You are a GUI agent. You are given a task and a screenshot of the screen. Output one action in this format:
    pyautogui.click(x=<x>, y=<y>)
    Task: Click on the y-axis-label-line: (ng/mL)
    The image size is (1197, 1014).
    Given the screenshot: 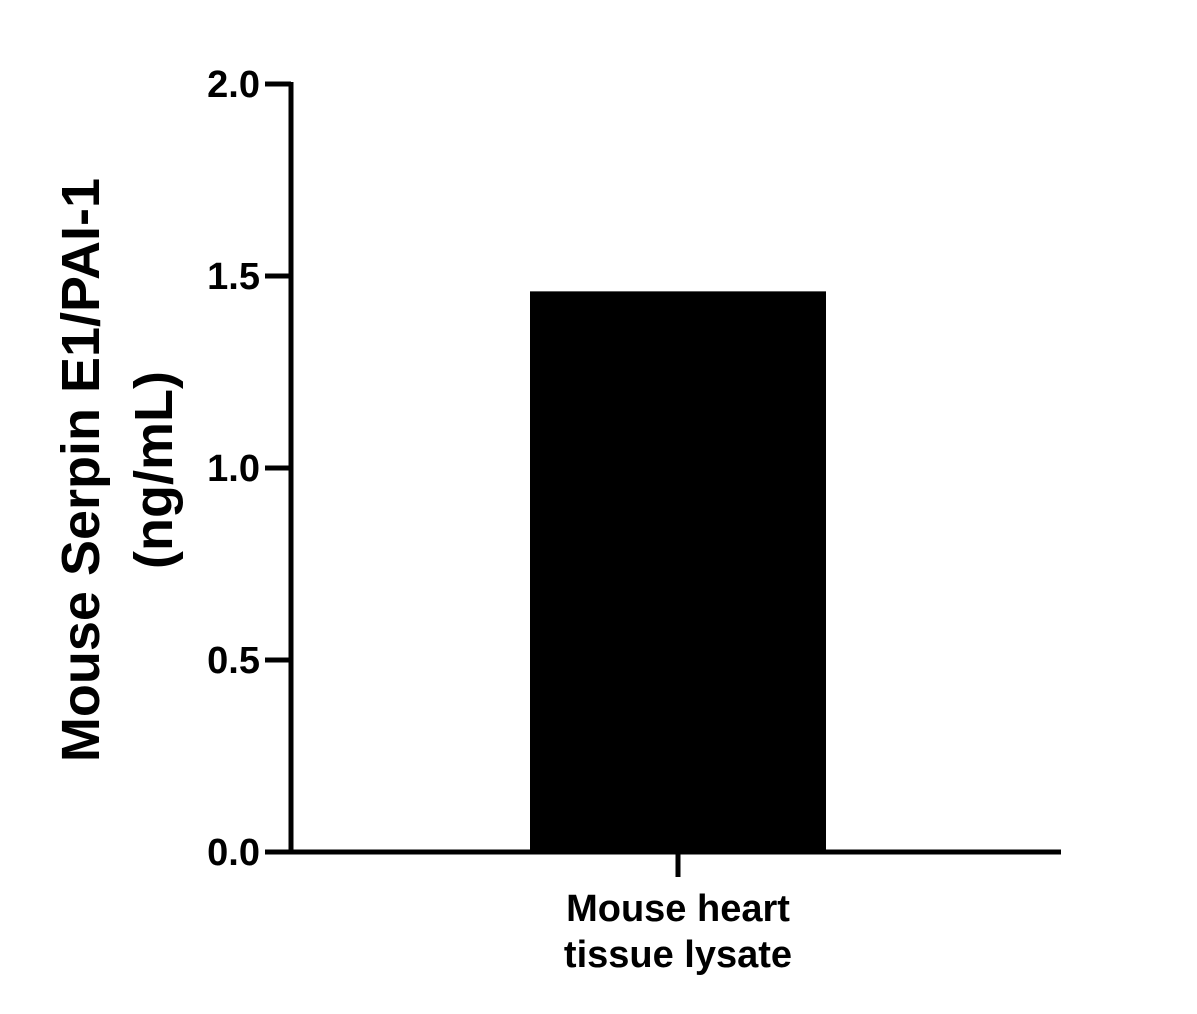 What is the action you would take?
    pyautogui.click(x=154, y=470)
    